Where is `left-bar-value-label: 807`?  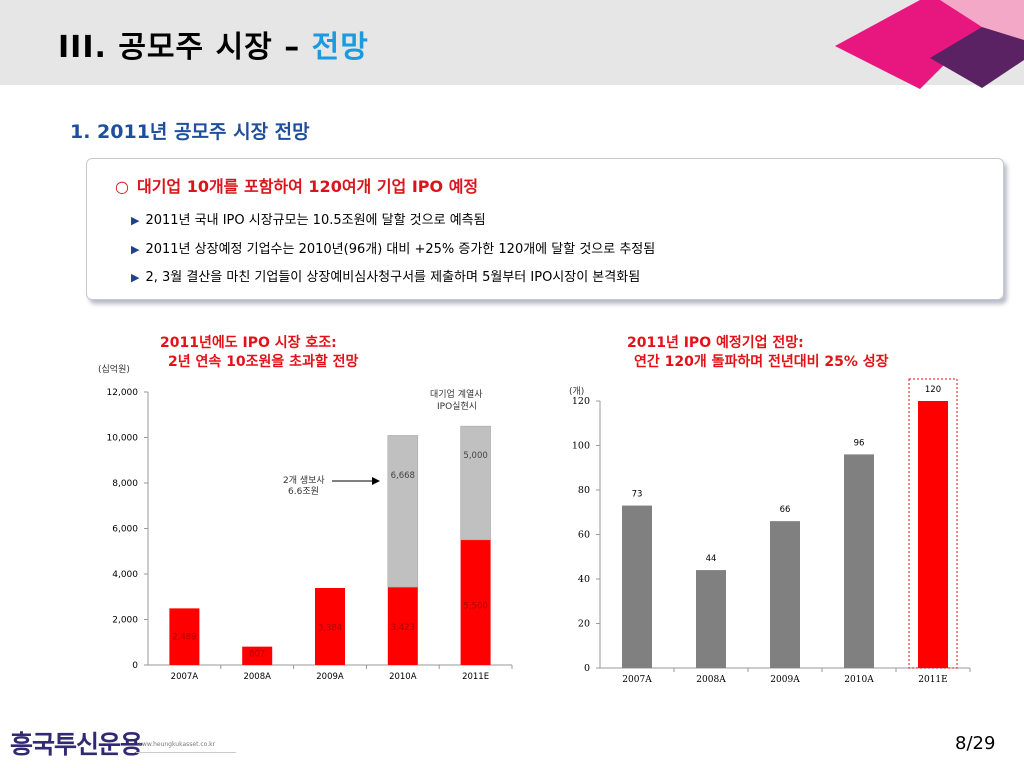 left-bar-value-label: 807 is located at coordinates (257, 655).